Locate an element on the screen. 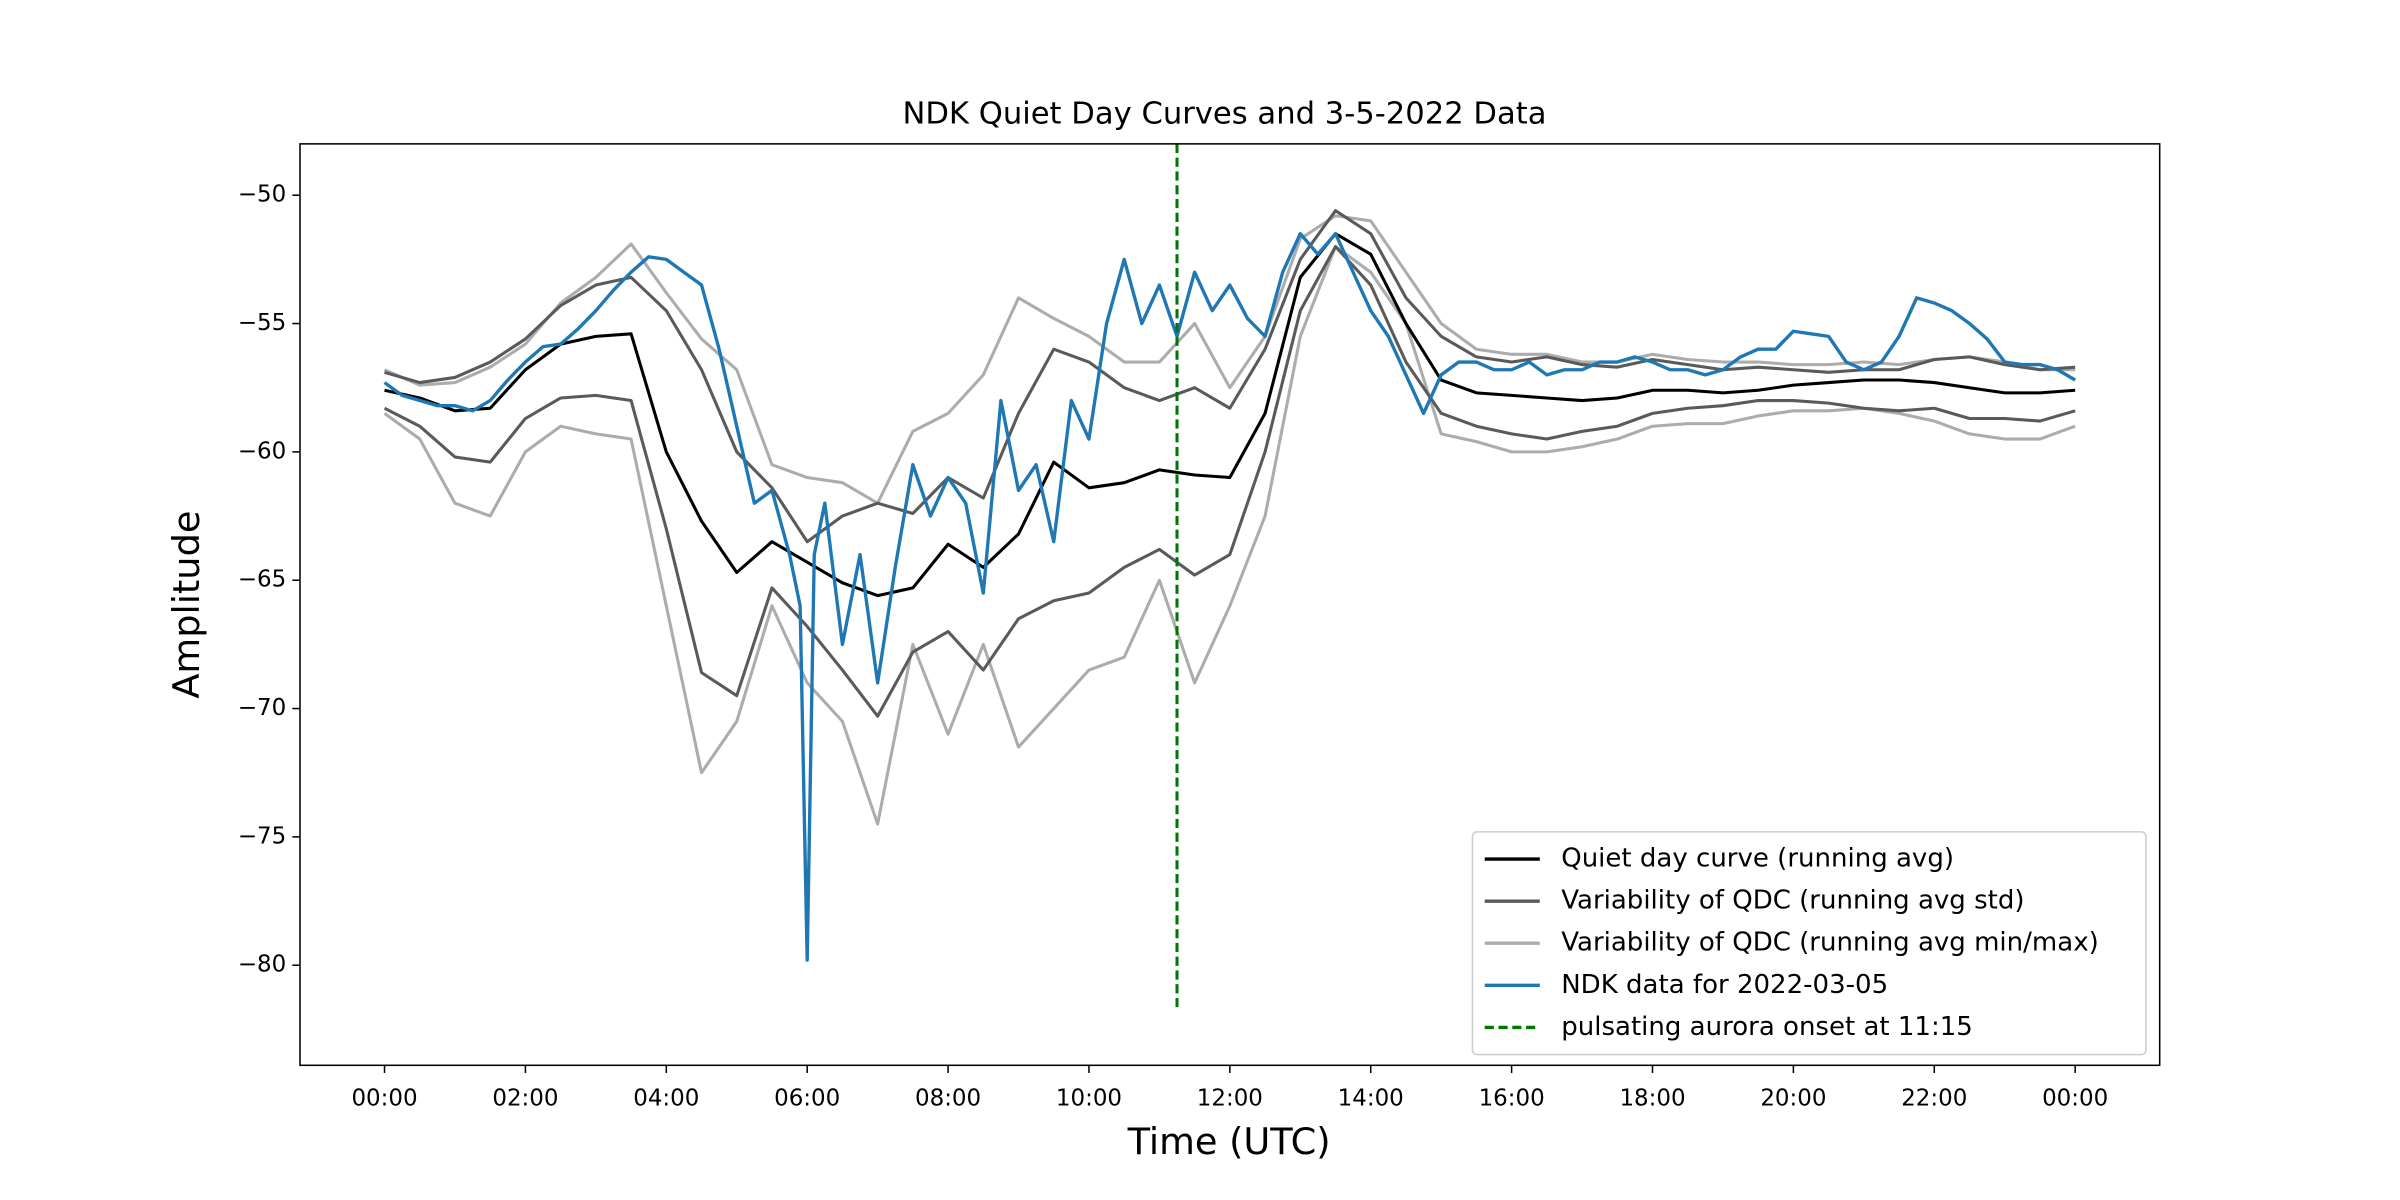 The image size is (2400, 1200). x-tick-label: 22:00 is located at coordinates (1934, 1098).